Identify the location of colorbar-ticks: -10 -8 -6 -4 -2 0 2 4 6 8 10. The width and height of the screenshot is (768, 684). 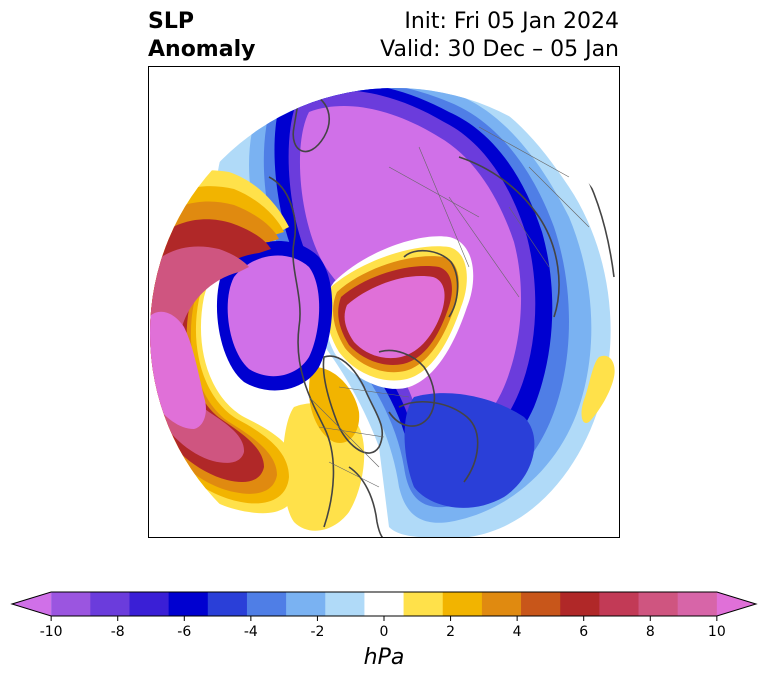
(383, 628).